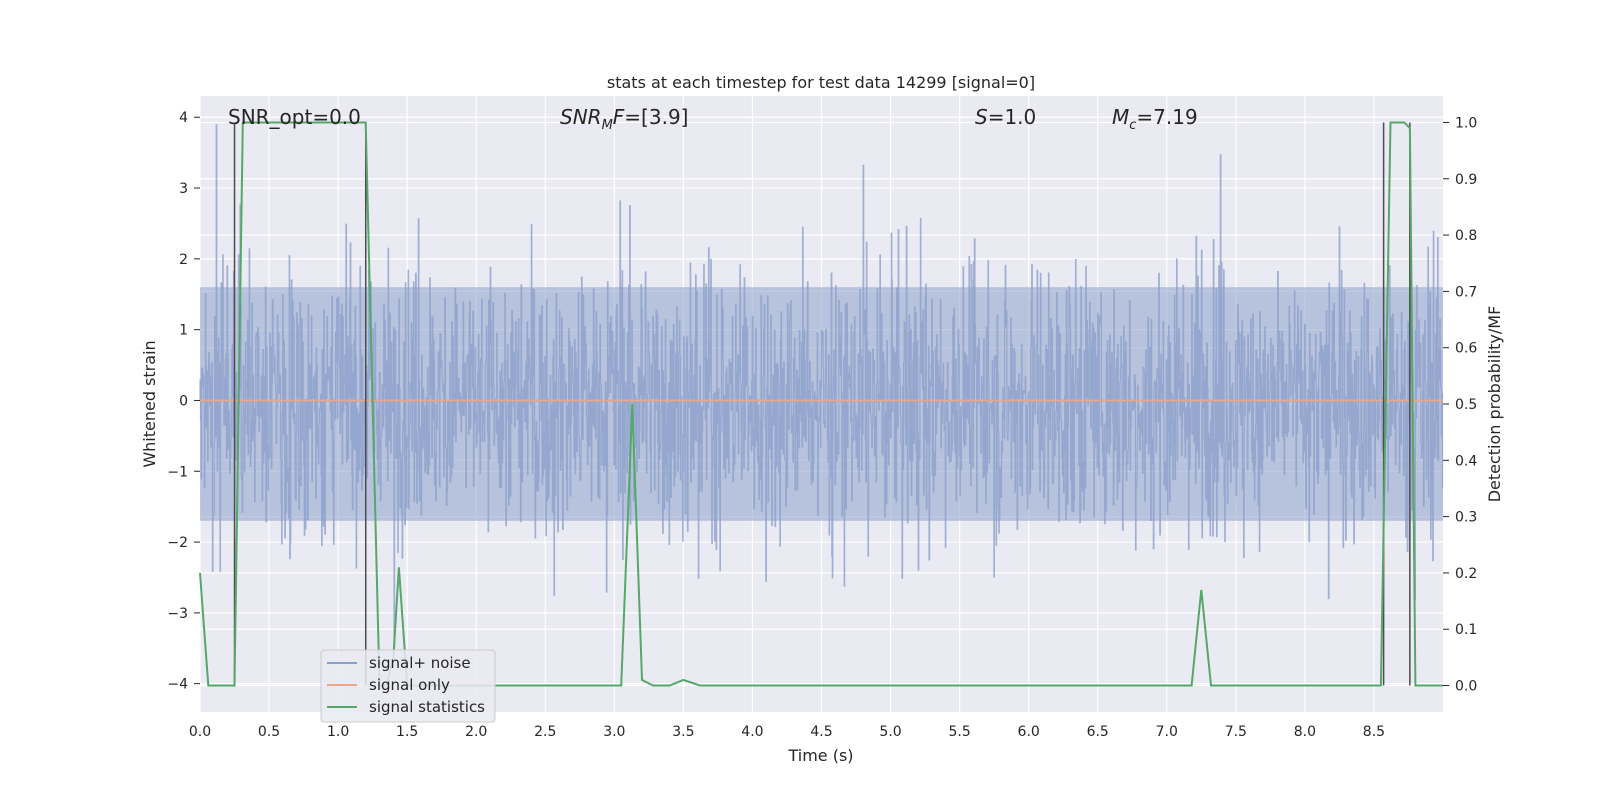  Describe the element at coordinates (545, 732) in the screenshot. I see `x-tick-label: 2.5` at that location.